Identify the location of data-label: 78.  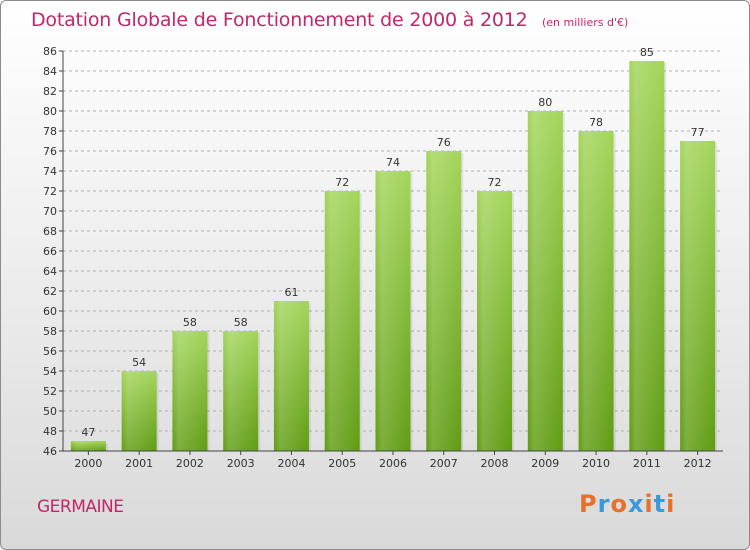
(596, 122).